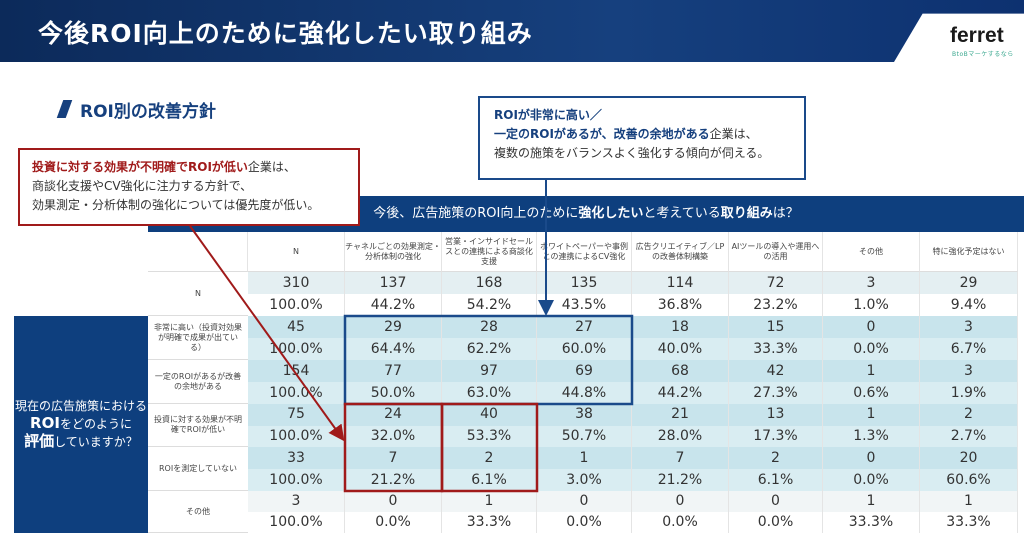  I want to click on percent-cell: 40.0%, so click(680, 349).